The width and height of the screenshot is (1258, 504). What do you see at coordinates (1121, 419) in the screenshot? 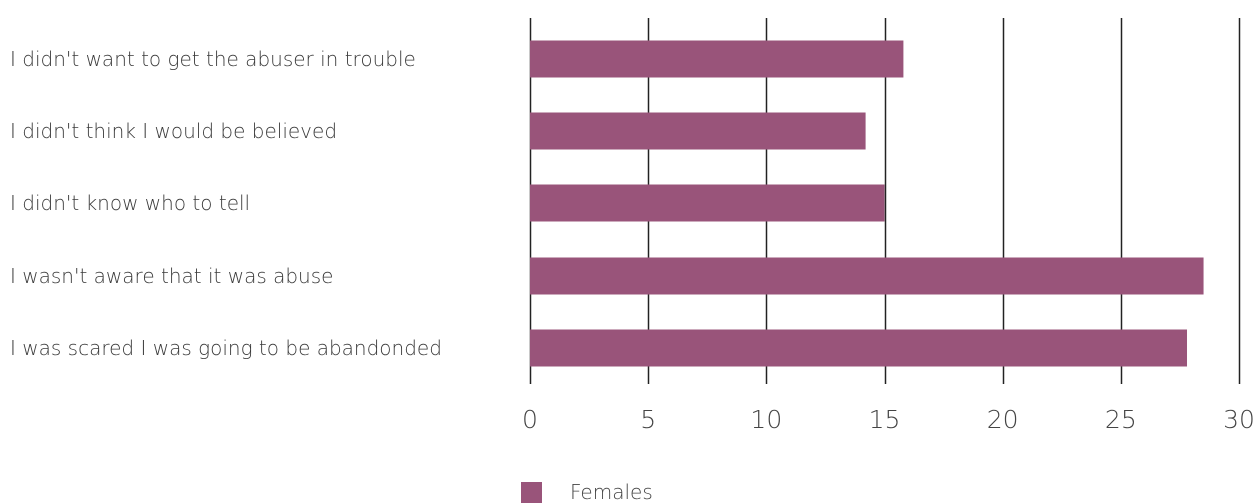
I see `x-tick-label-25: 25` at bounding box center [1121, 419].